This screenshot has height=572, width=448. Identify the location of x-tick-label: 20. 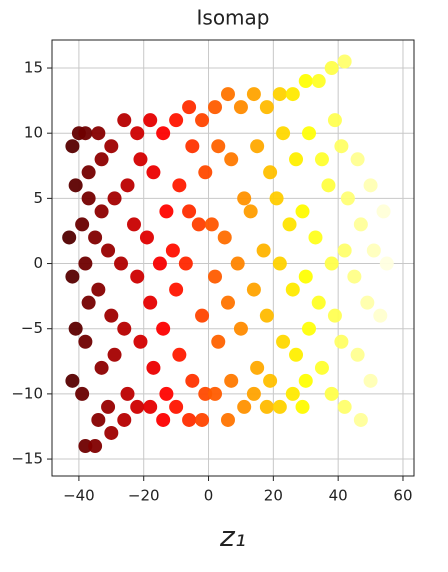
(273, 496).